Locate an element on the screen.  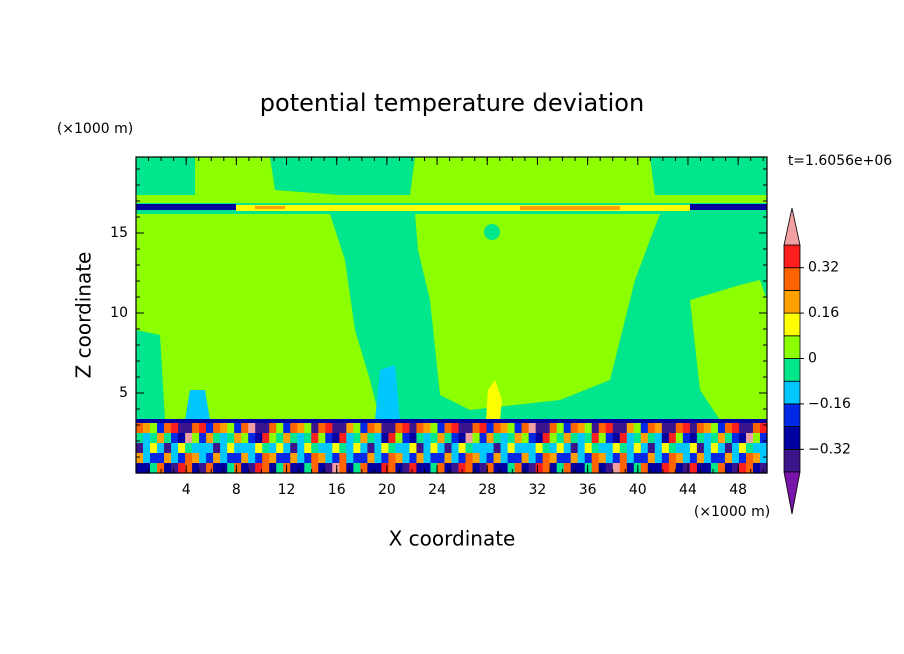
colorbar-box is located at coordinates (792, 279).